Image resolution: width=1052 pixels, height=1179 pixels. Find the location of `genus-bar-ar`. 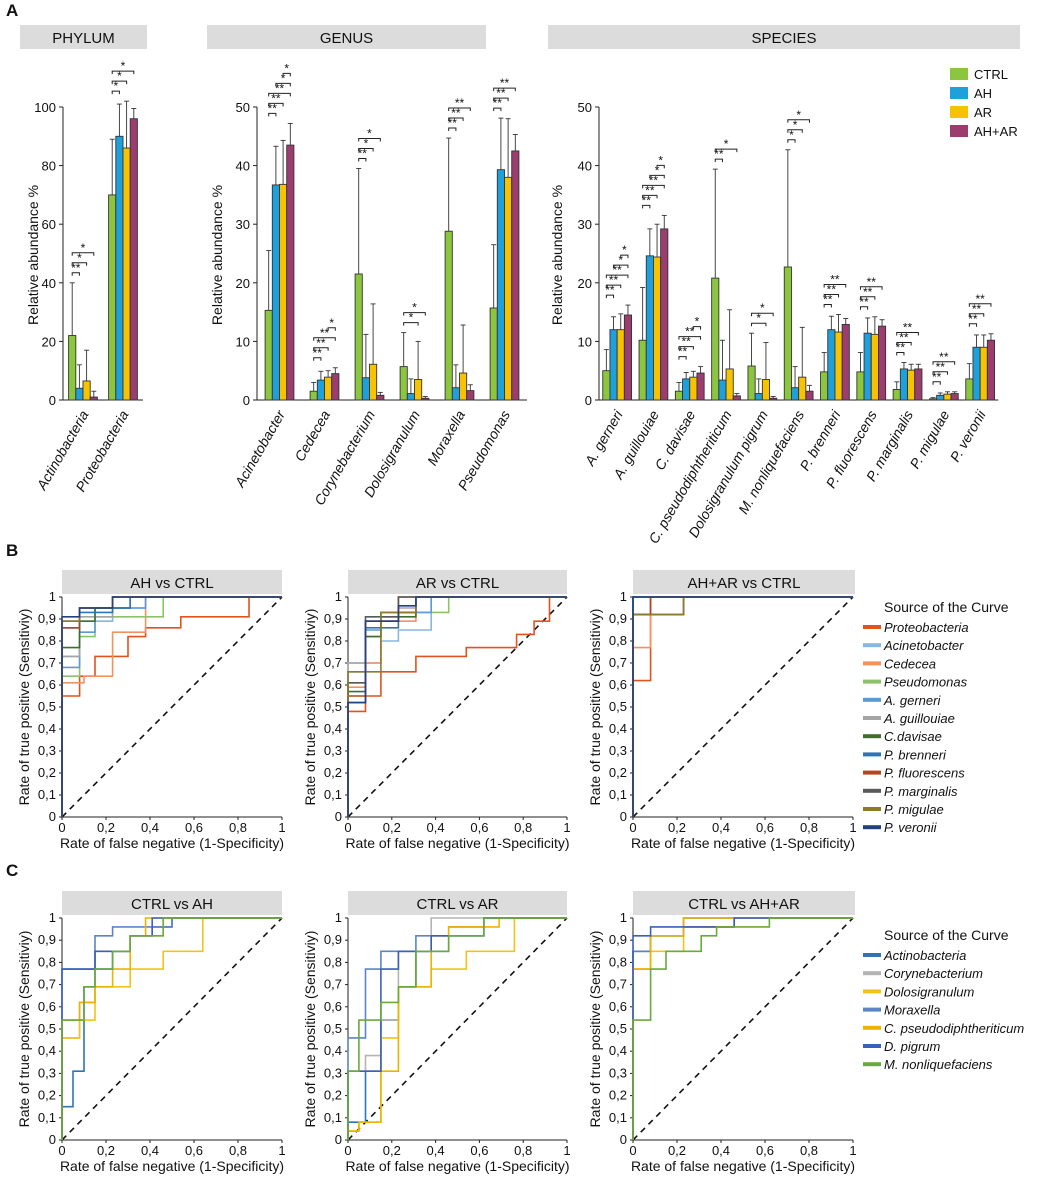

genus-bar-ar is located at coordinates (373, 382).